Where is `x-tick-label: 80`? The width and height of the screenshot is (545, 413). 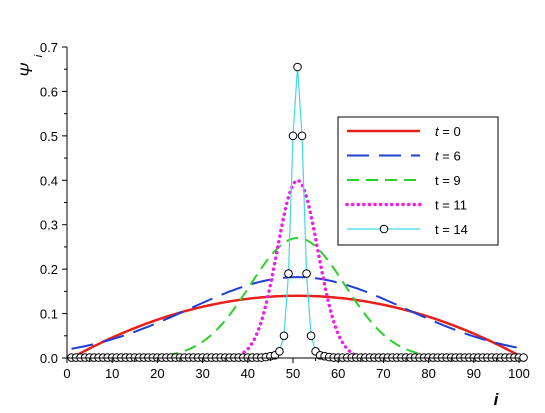 x-tick-label: 80 is located at coordinates (428, 373).